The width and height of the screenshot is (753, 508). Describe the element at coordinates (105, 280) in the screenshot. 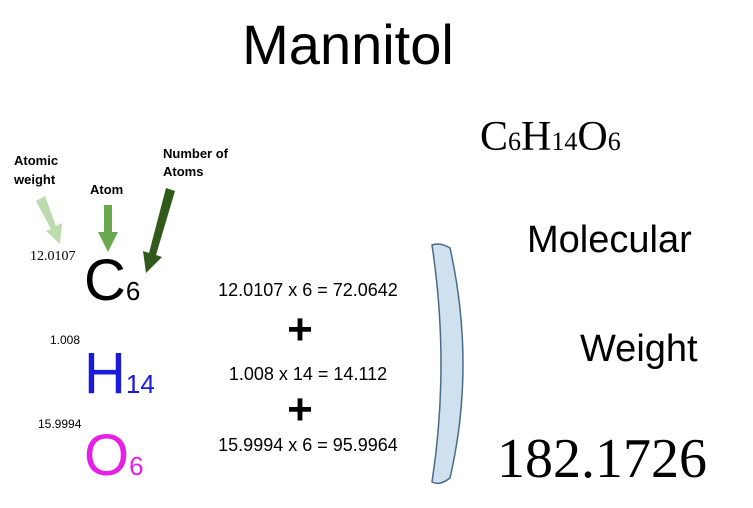

I see `element-letter: C` at that location.